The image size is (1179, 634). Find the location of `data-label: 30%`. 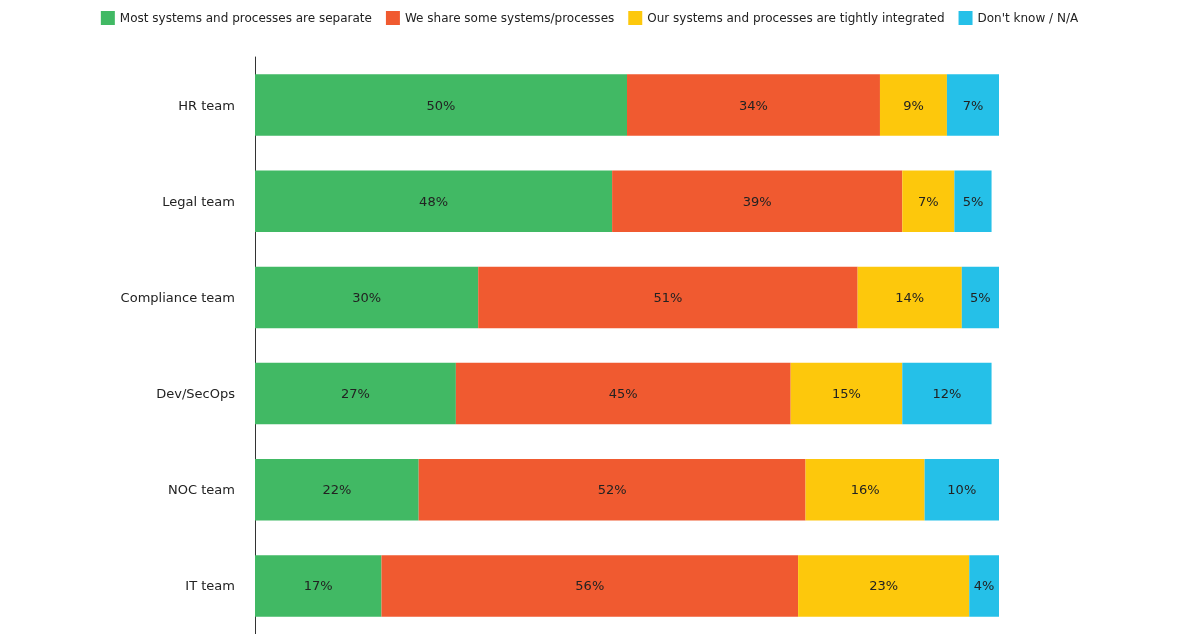

data-label: 30% is located at coordinates (367, 297).